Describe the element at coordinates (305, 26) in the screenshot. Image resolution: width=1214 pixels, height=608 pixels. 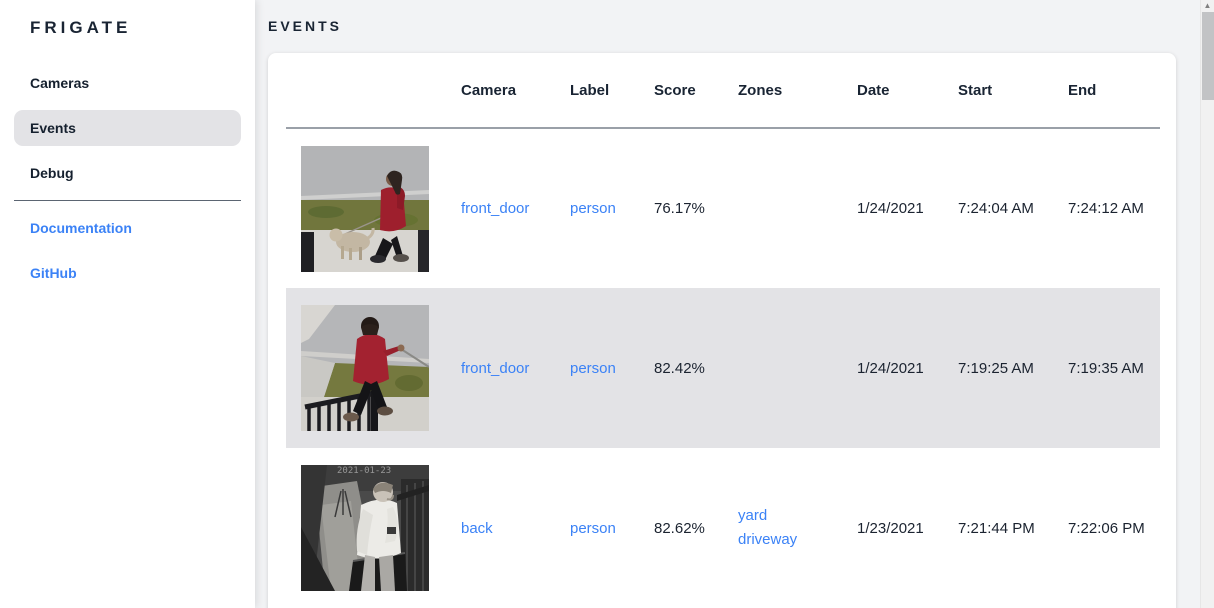
I see `page-title: EVENTS` at that location.